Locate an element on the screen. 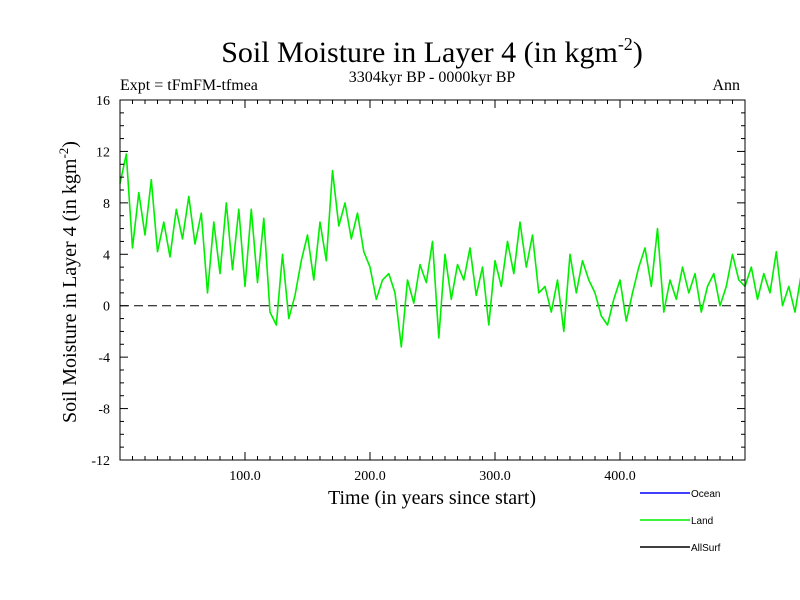 The image size is (800, 600). chart-title-close: ) is located at coordinates (638, 52).